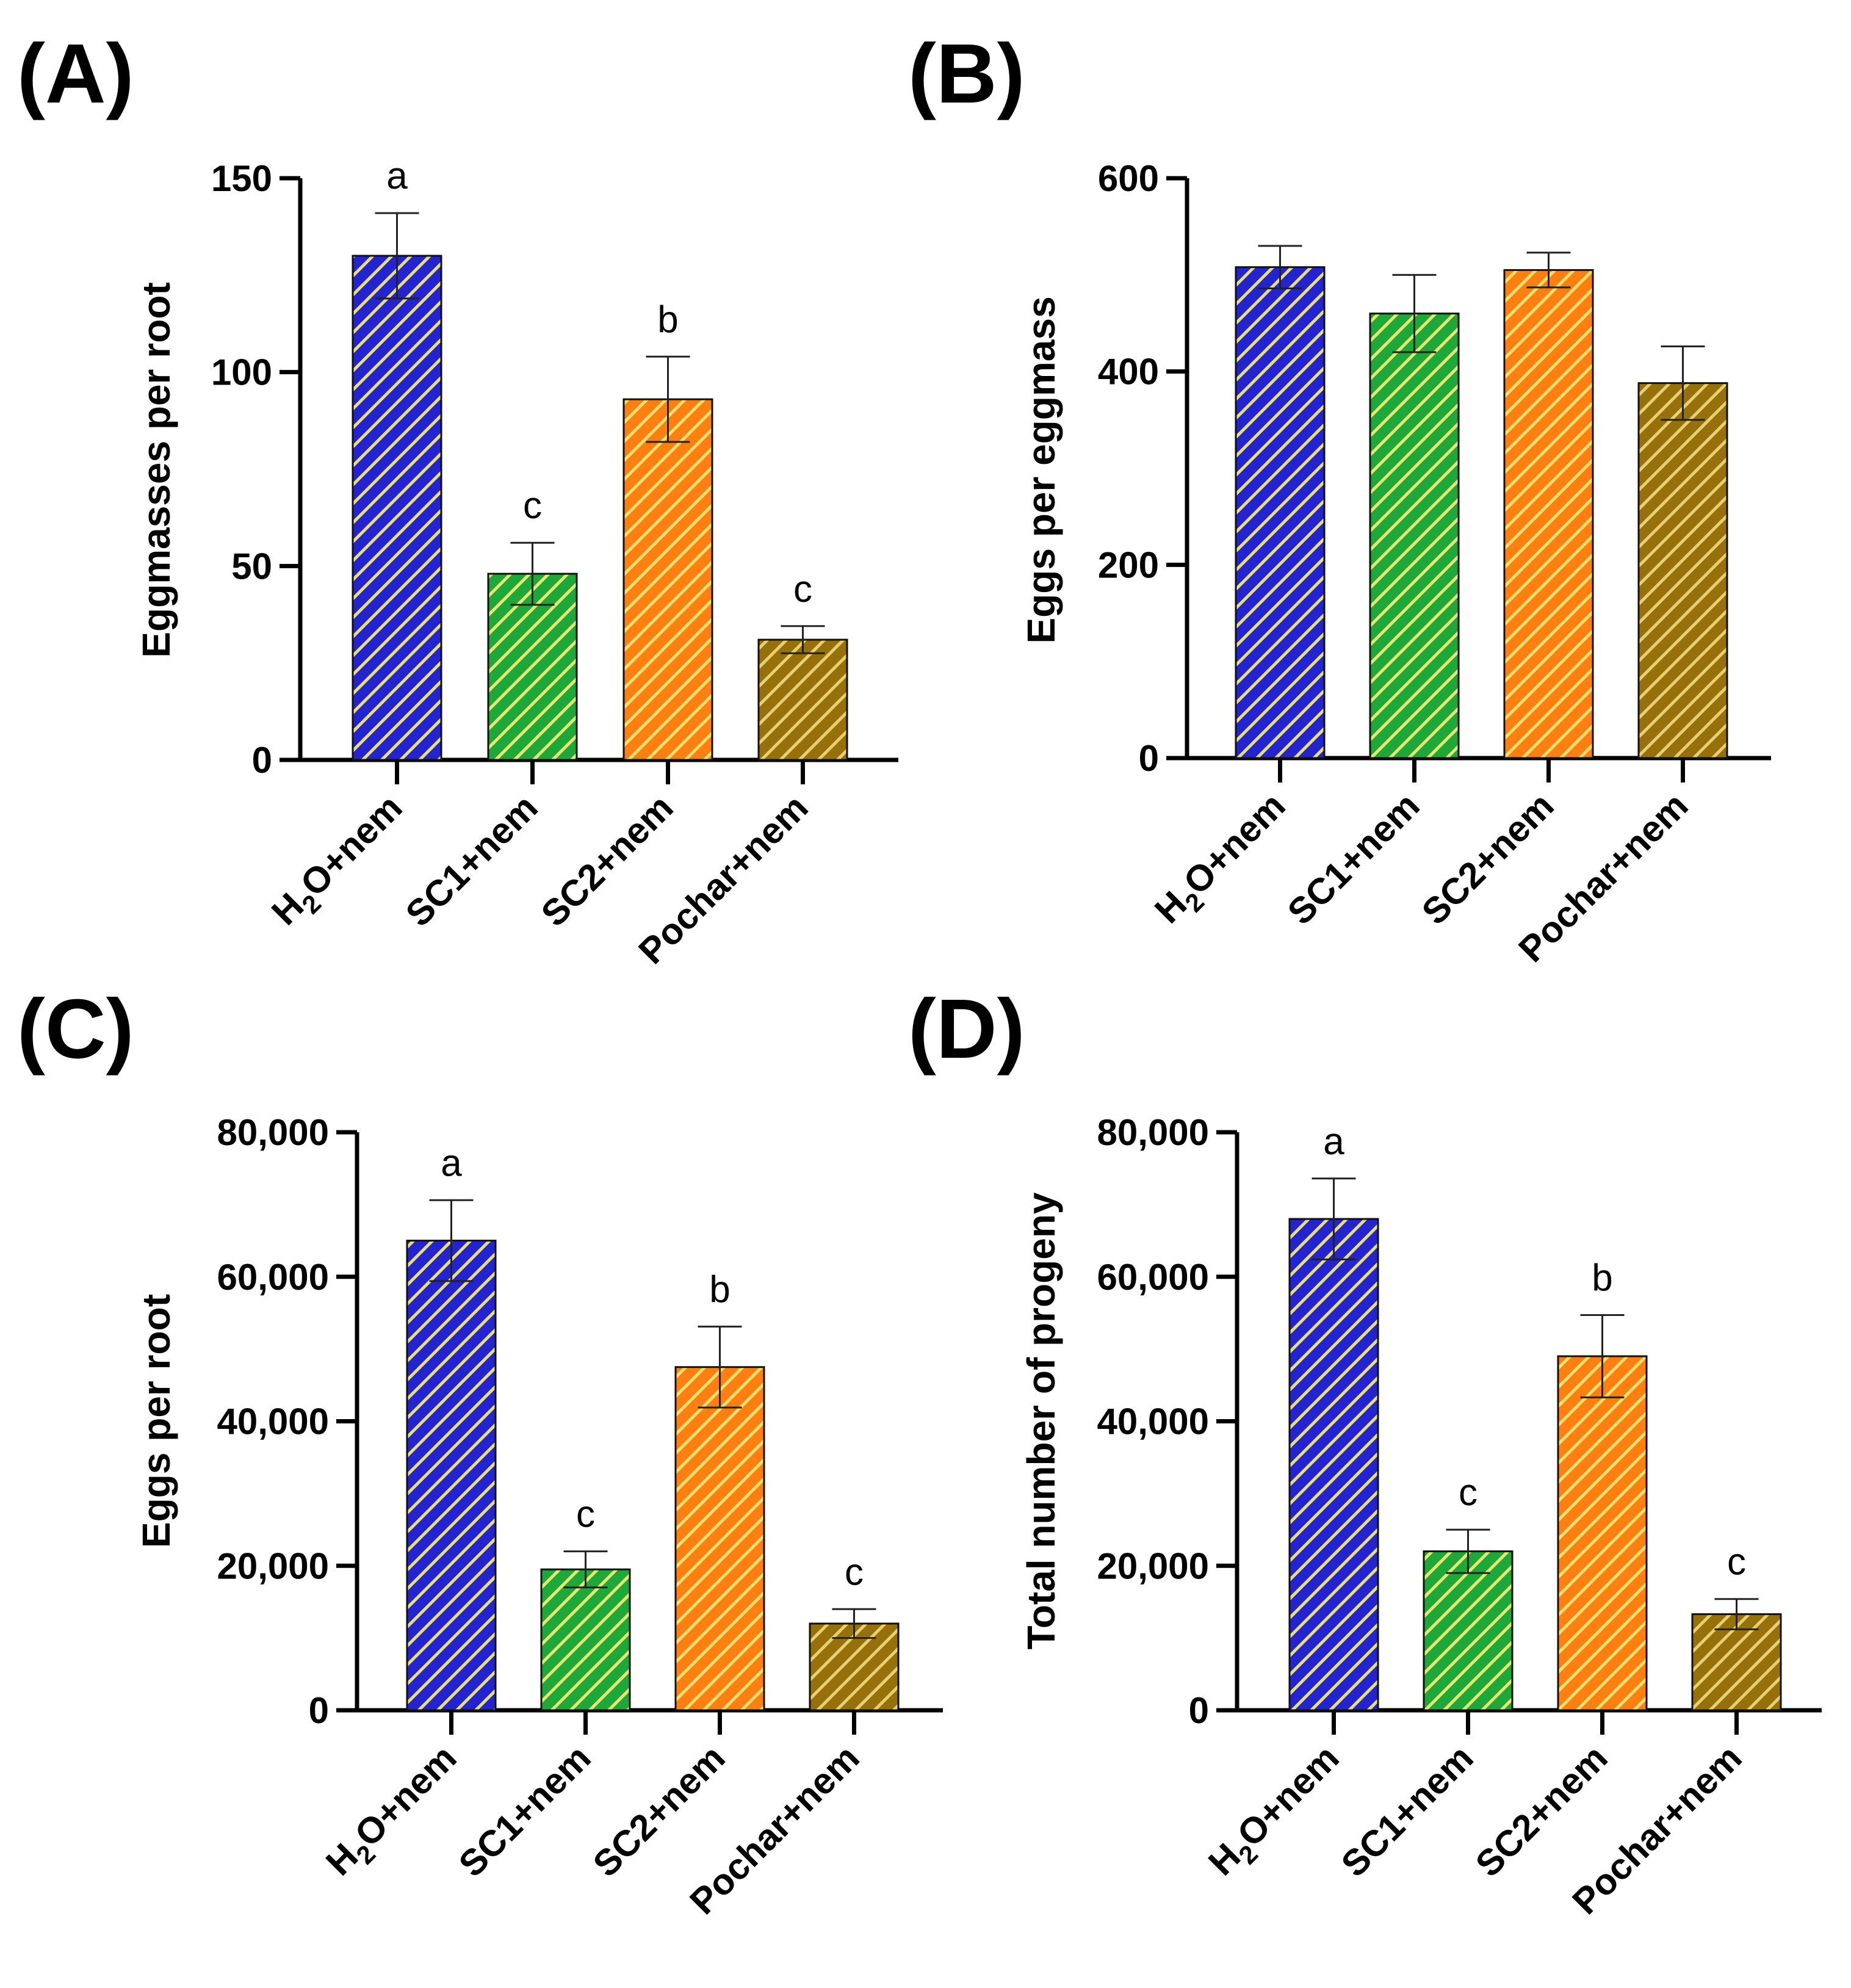  Describe the element at coordinates (156, 1421) in the screenshot. I see `y-axis-title-c: Eggs per root` at that location.